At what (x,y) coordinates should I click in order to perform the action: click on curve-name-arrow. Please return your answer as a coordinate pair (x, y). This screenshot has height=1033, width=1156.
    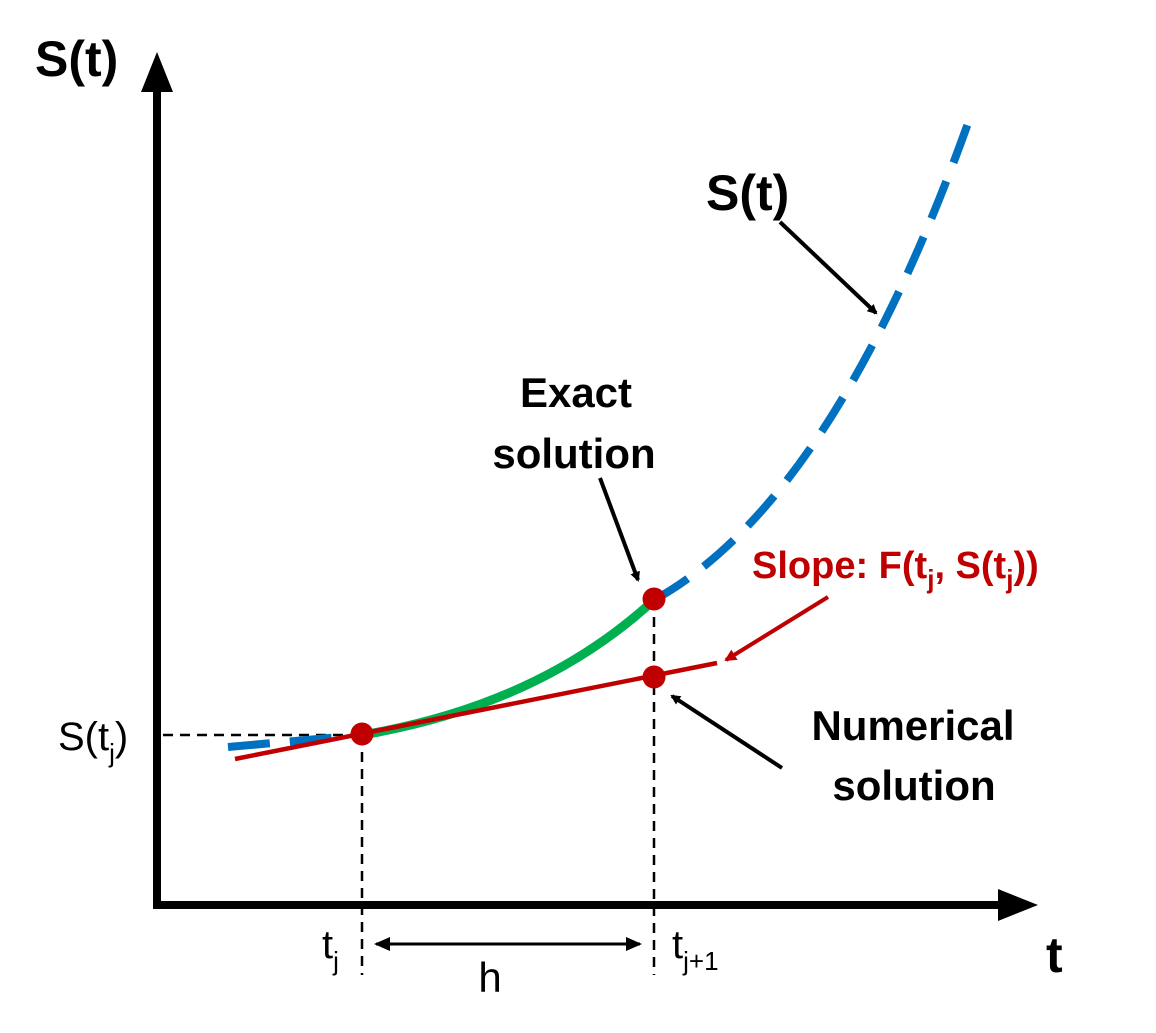
    Looking at the image, I should click on (828, 267).